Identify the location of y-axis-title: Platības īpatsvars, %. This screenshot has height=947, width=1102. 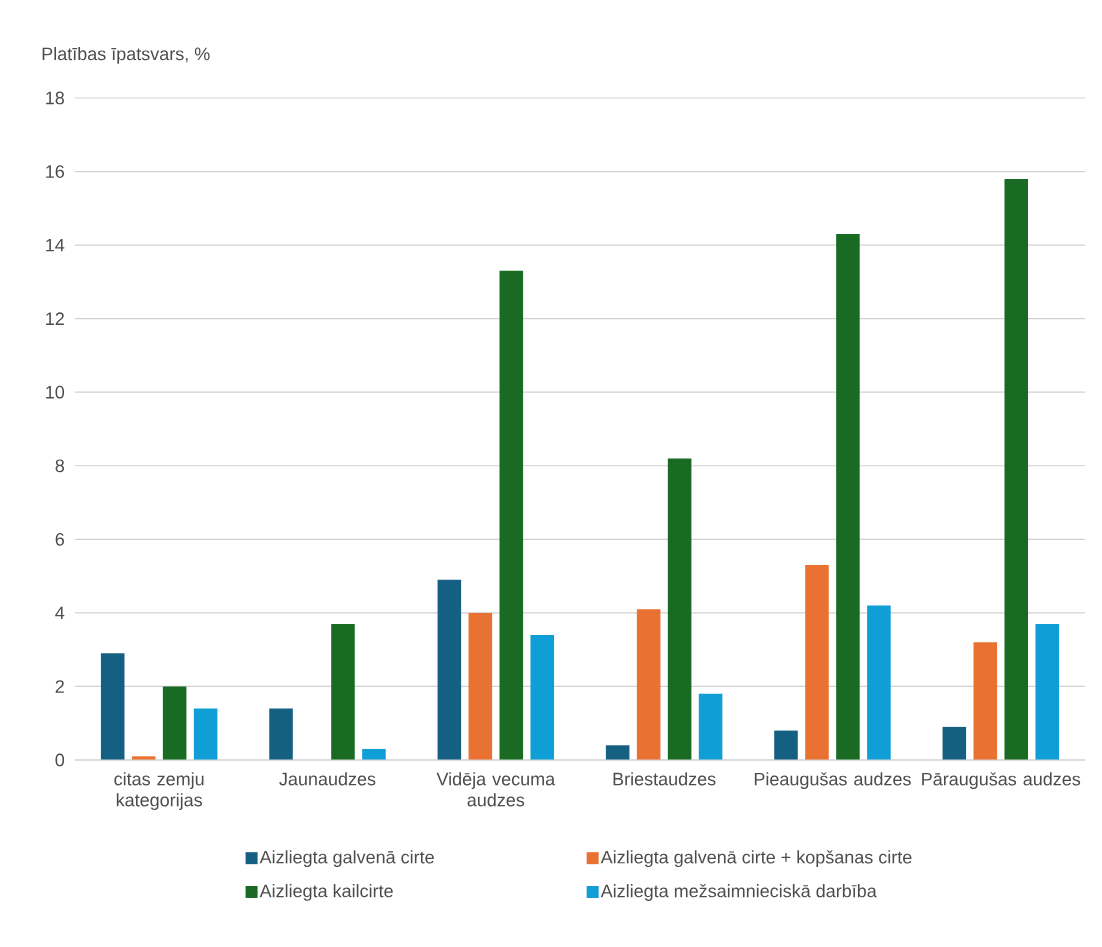
(126, 55).